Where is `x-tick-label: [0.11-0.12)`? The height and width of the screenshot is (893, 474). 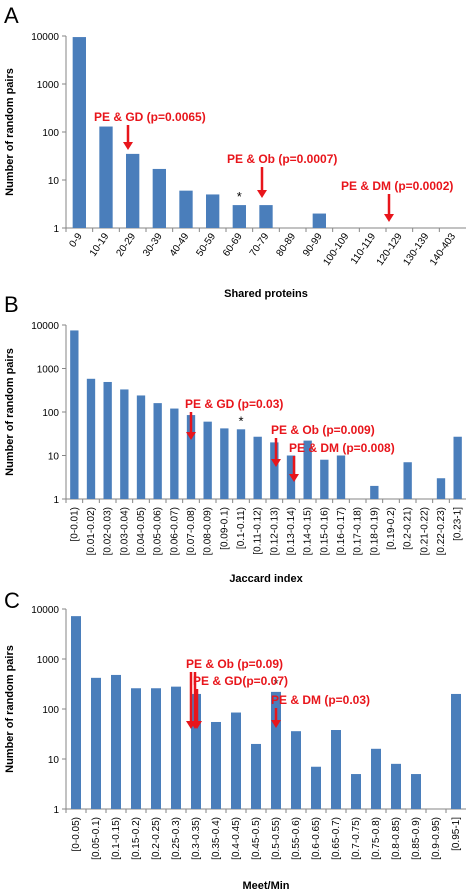
x-tick-label: [0.11-0.12) is located at coordinates (258, 531).